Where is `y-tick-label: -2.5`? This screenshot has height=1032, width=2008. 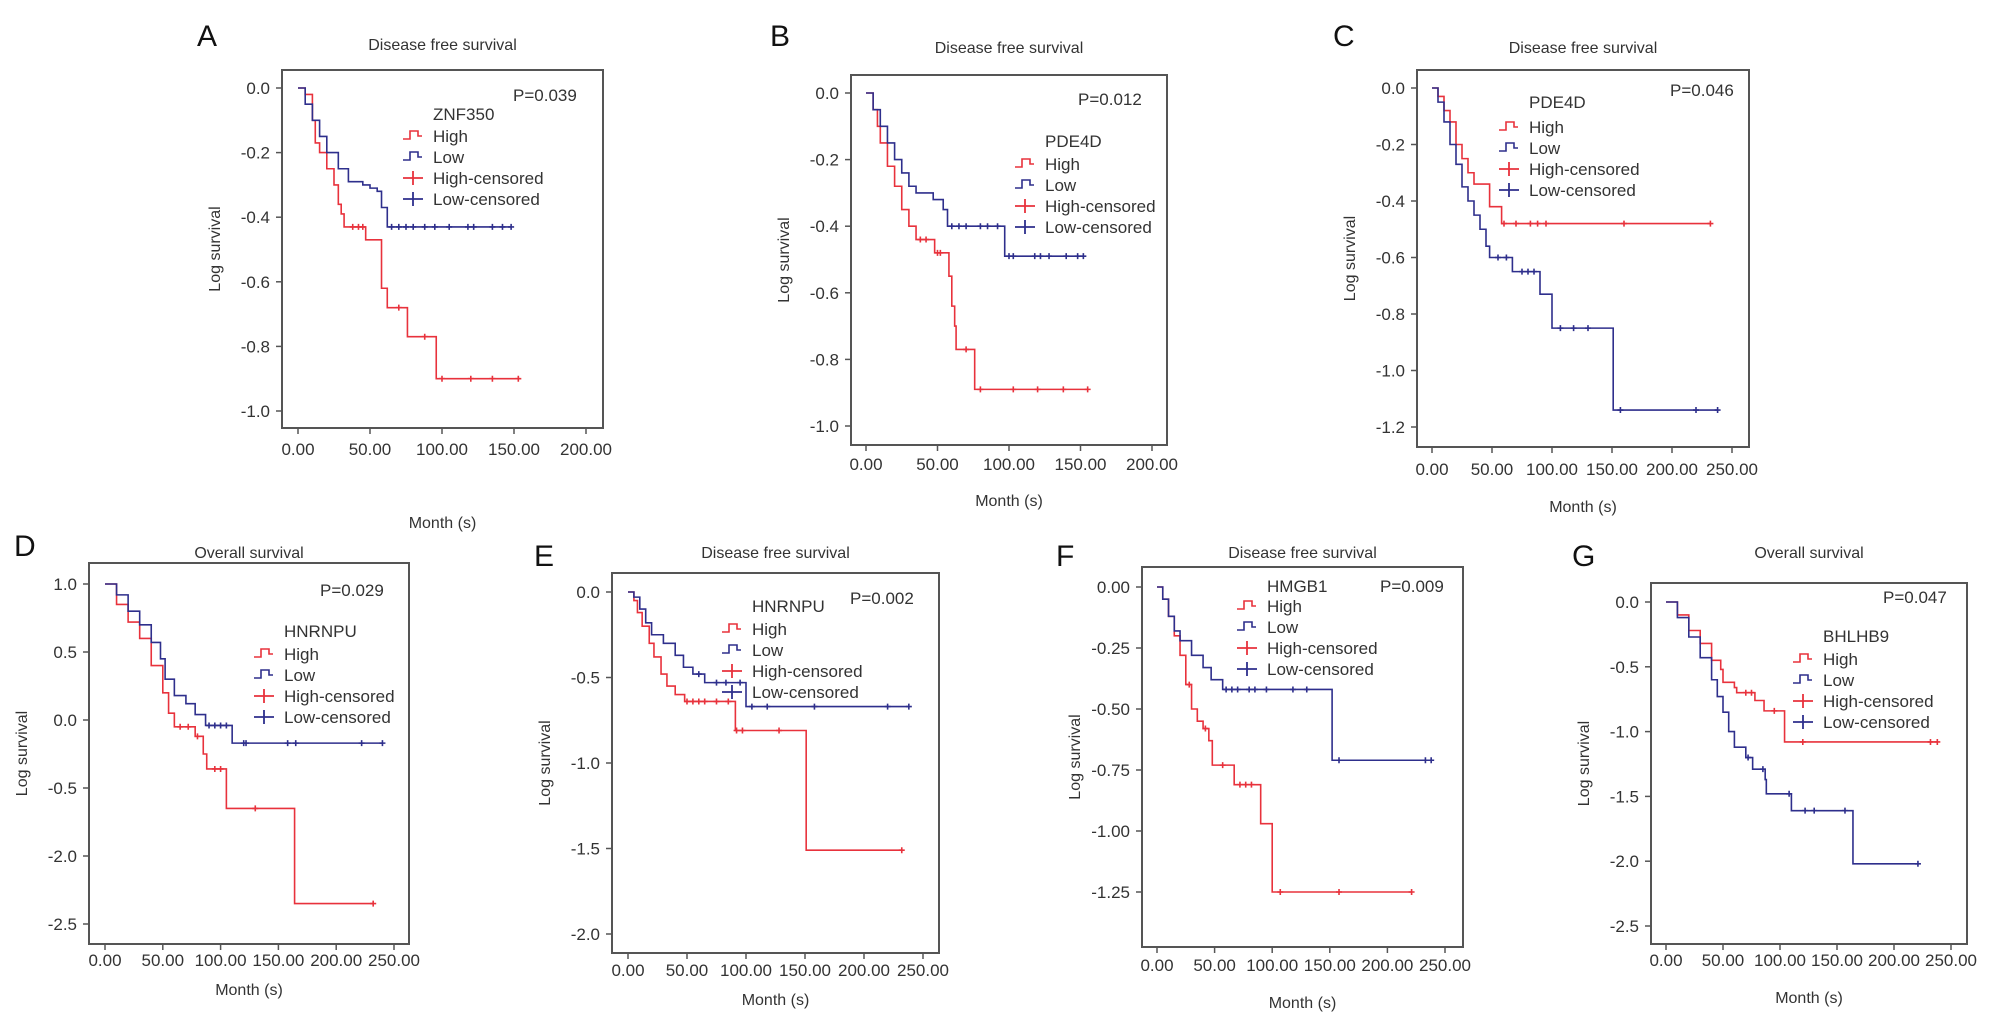 y-tick-label: -2.5 is located at coordinates (62, 924).